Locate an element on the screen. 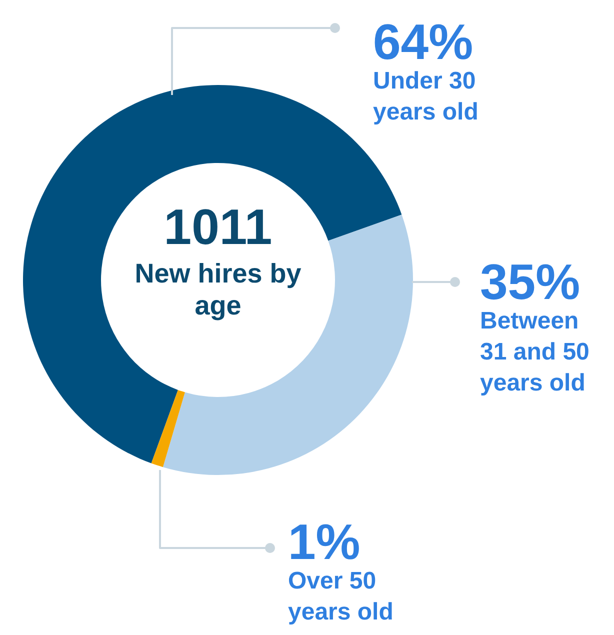 The width and height of the screenshot is (614, 635). data-label: 1% is located at coordinates (324, 542).